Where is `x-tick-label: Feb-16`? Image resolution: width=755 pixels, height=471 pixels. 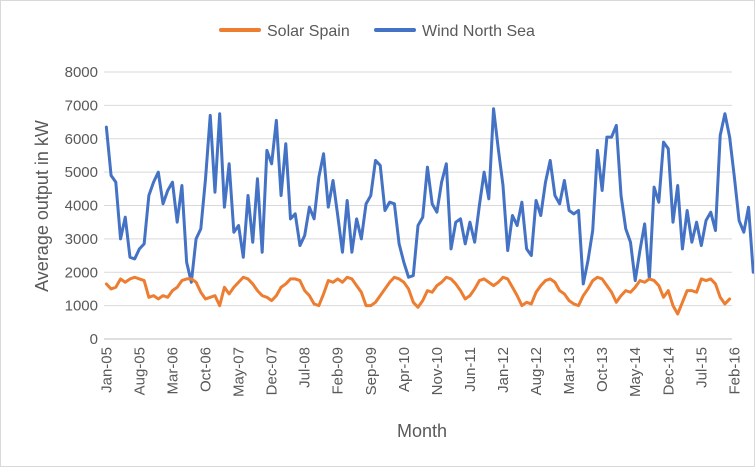 x-tick-label: Feb-16 is located at coordinates (734, 371).